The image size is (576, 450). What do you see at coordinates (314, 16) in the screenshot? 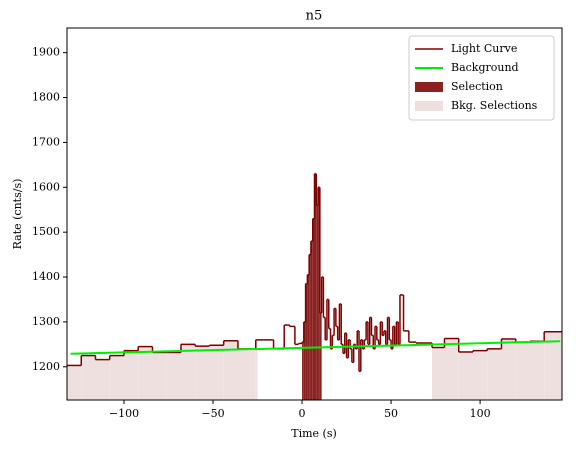
I see `chart-title: n5` at bounding box center [314, 16].